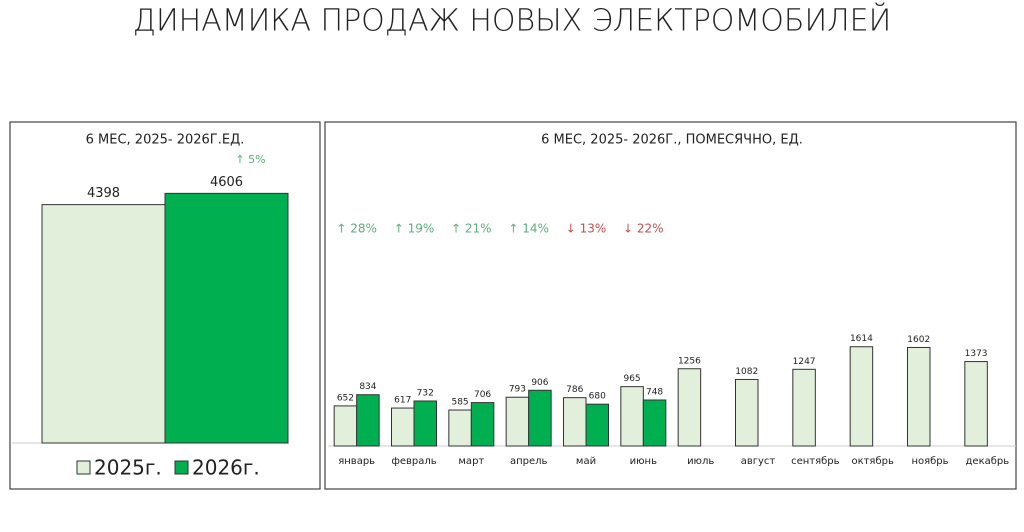  What do you see at coordinates (512, 21) in the screenshot?
I see `slide-title: ДИНАМИКА ПРОДАЖ НОВЫХ ЭЛЕКТРОМОБИЛЕЙ` at bounding box center [512, 21].